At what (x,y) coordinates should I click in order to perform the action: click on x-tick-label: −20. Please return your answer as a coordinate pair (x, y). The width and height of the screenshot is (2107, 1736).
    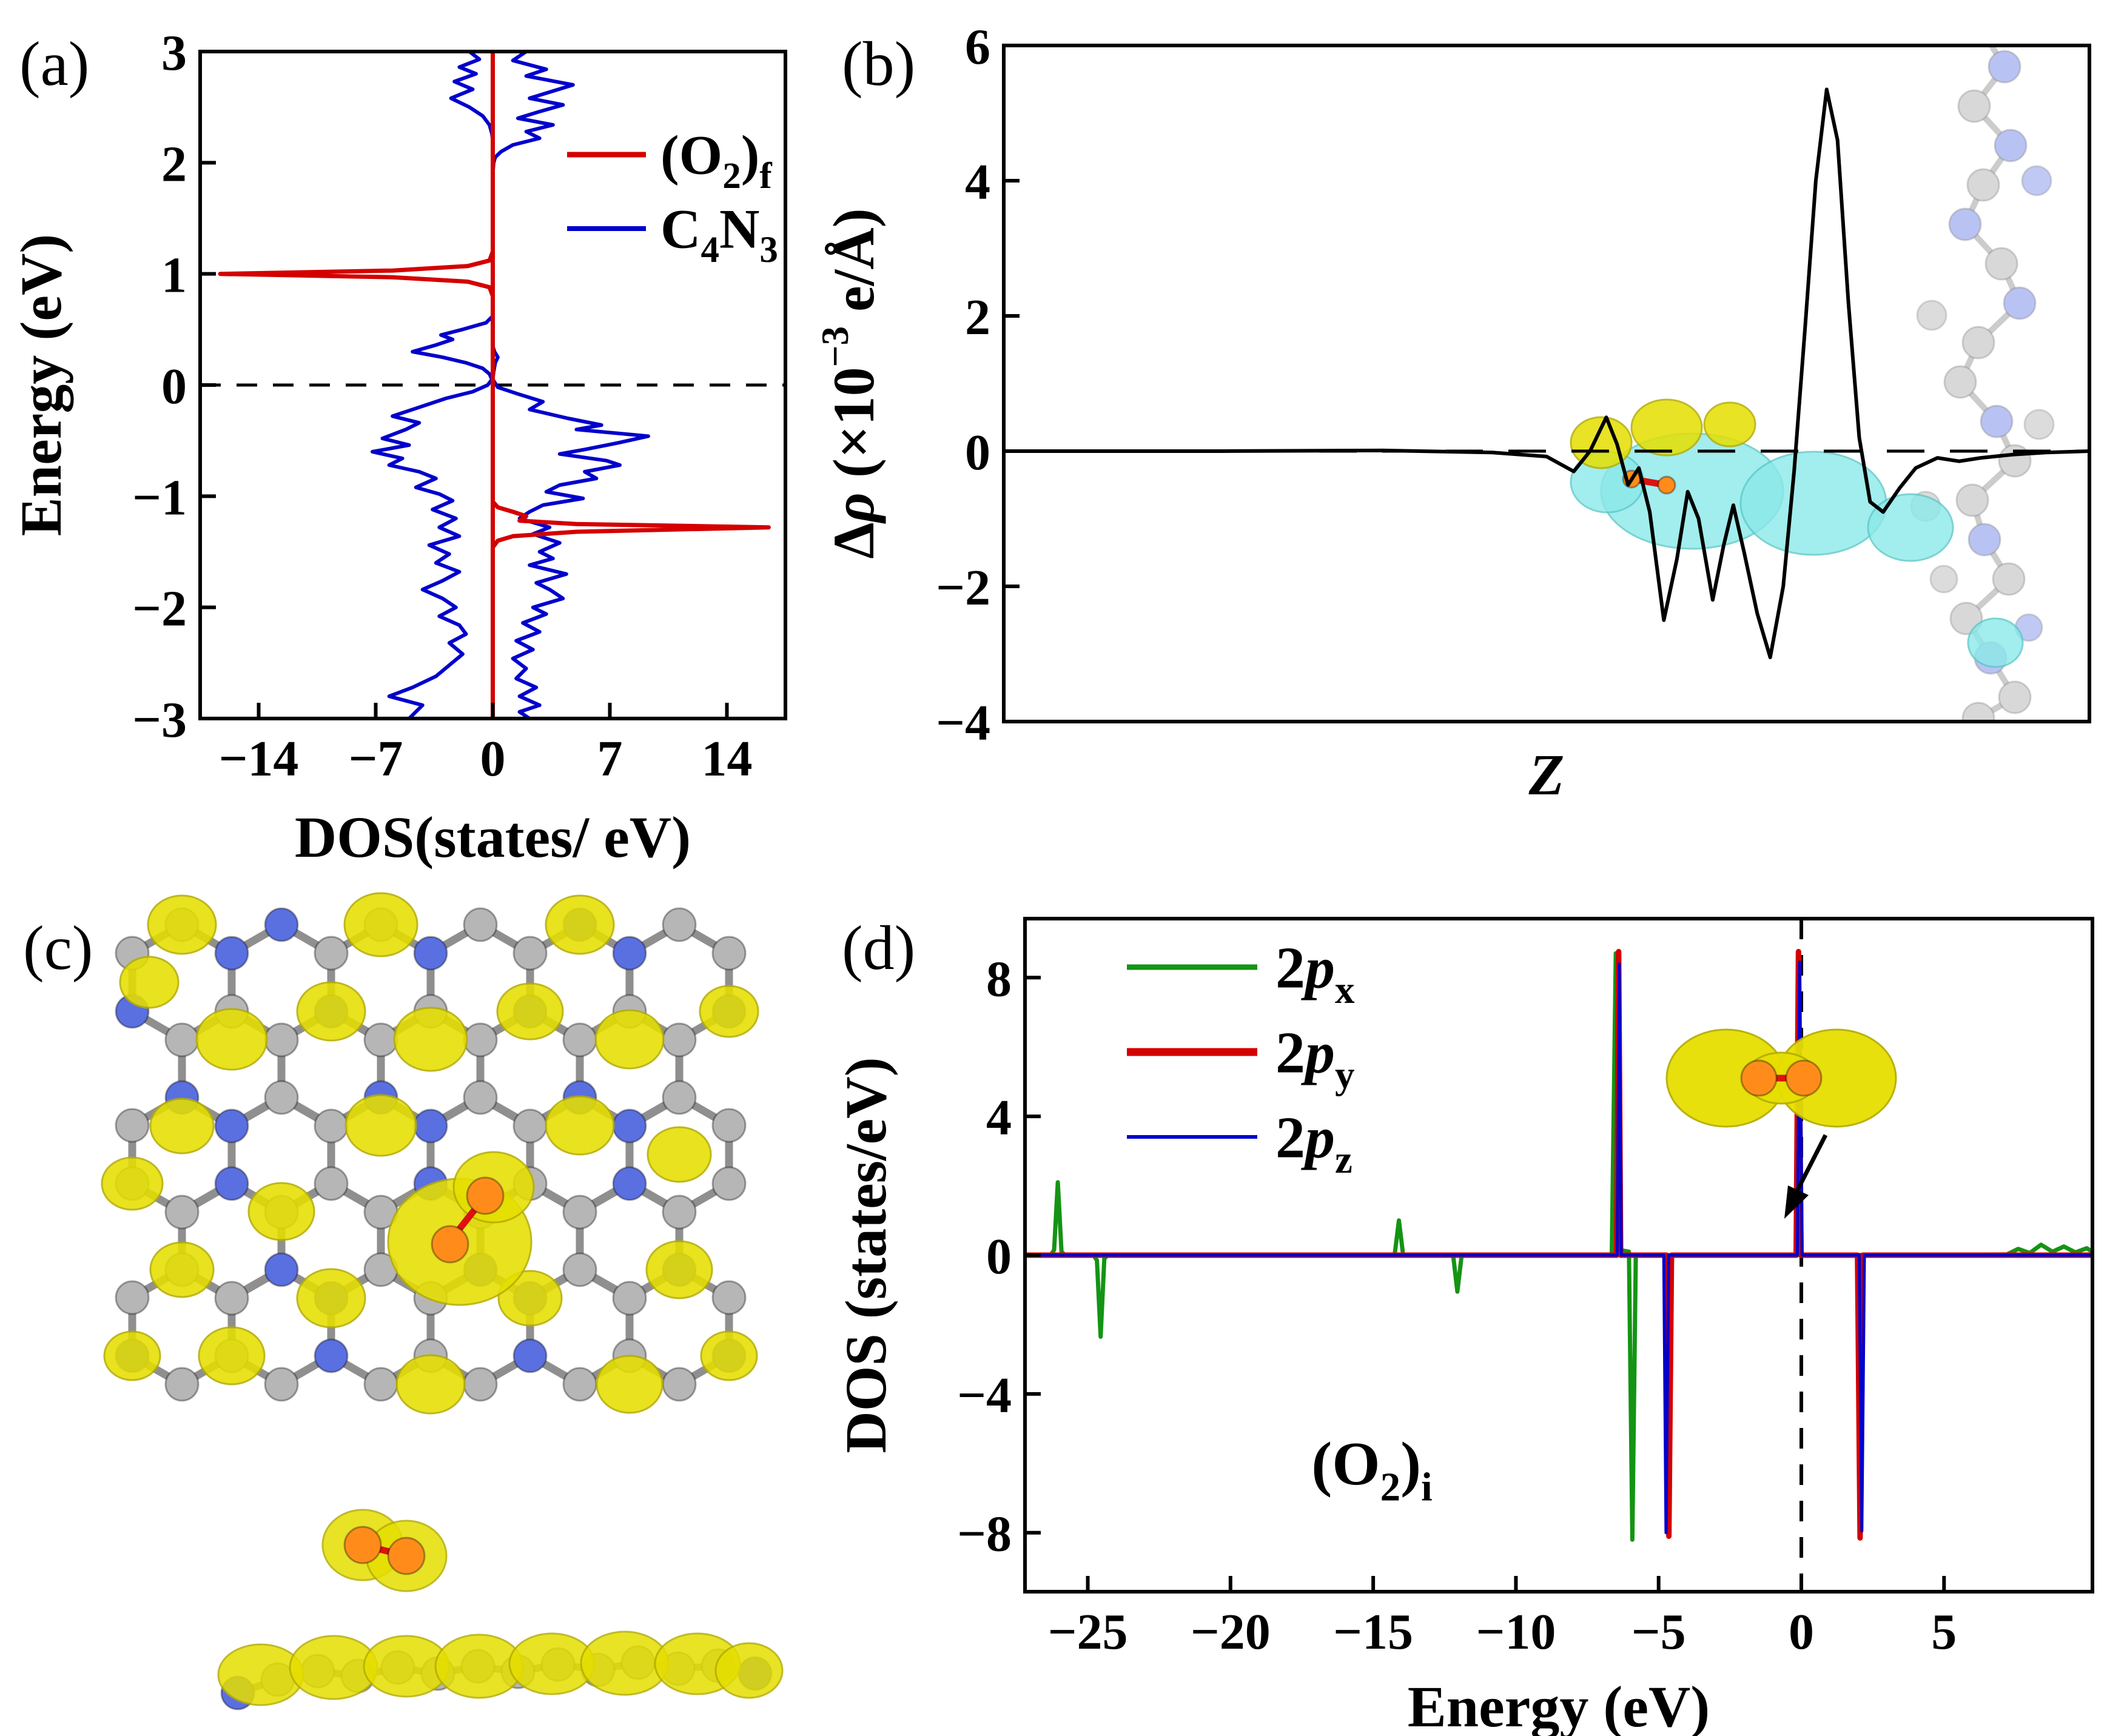
    Looking at the image, I should click on (1231, 1632).